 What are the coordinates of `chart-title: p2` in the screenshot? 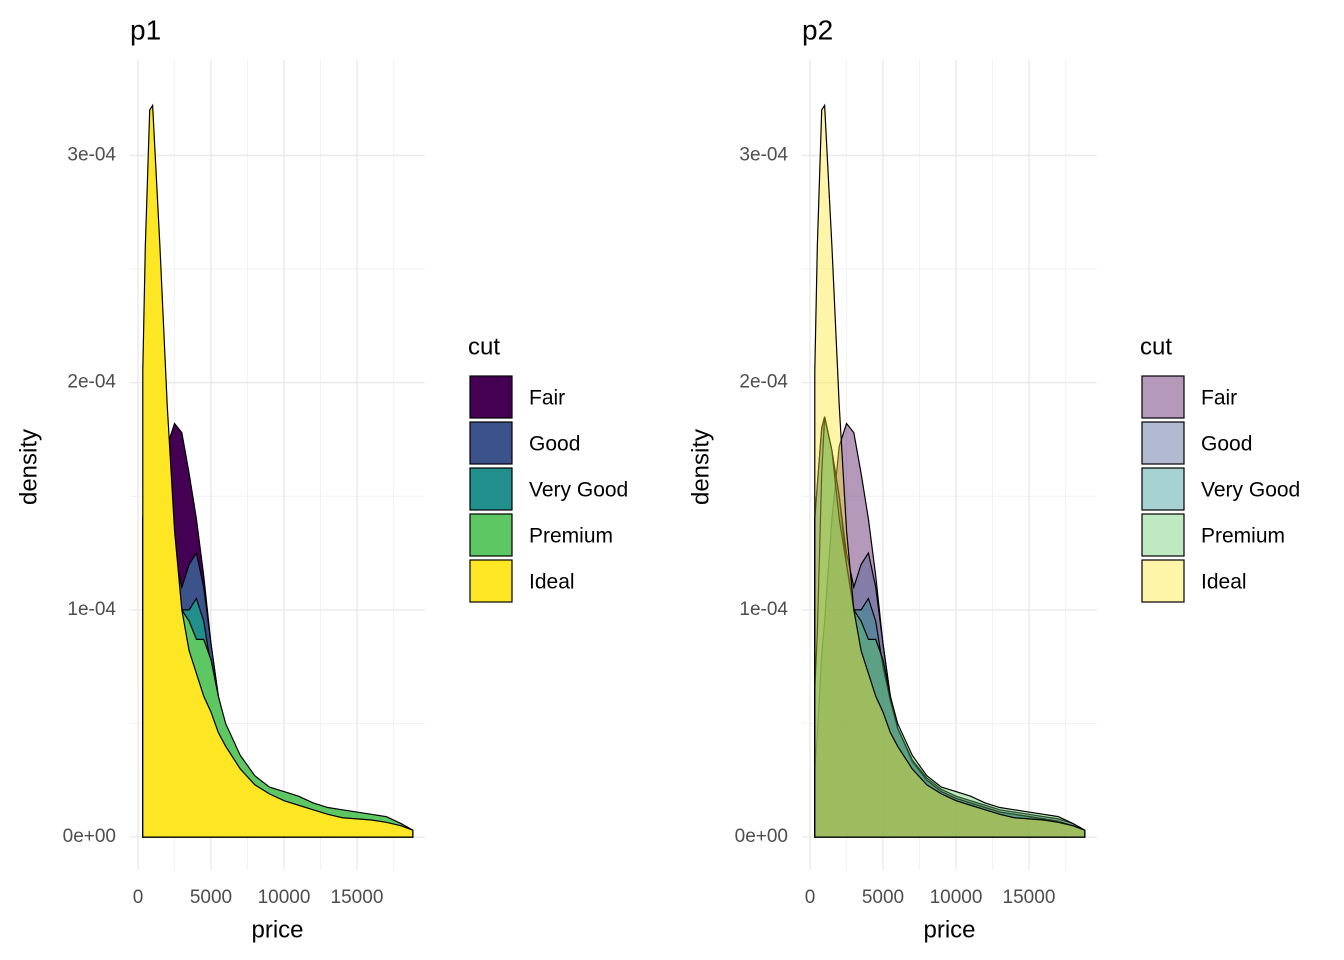 It's located at (817, 29).